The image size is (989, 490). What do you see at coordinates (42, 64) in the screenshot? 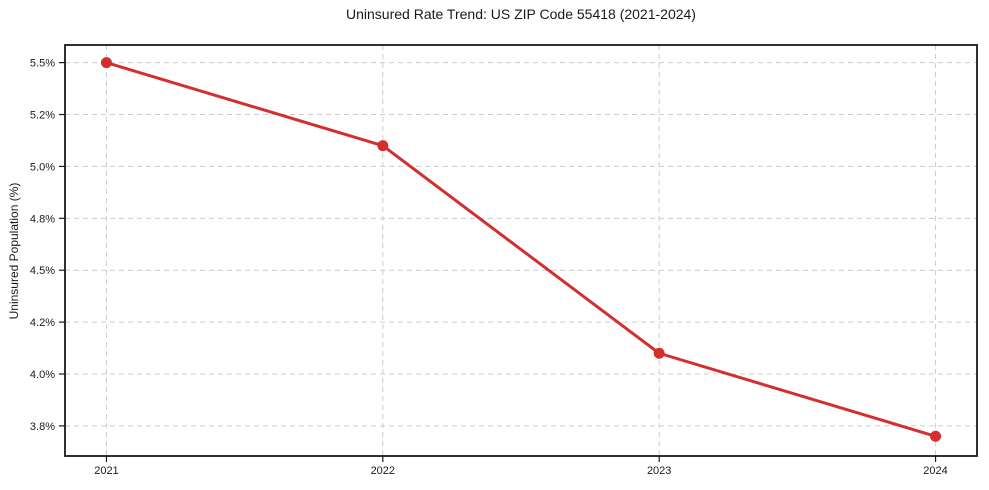
I see `y-tick-label: 5.5%` at bounding box center [42, 64].